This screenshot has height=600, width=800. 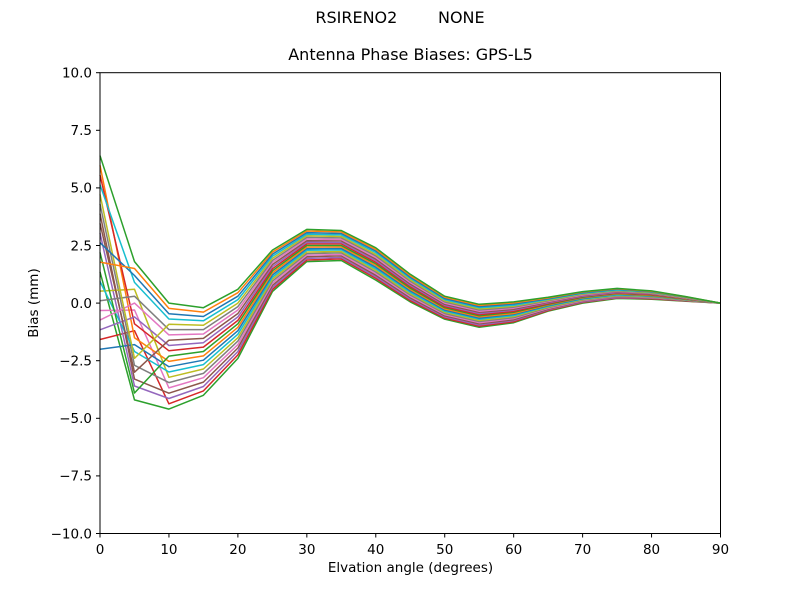 What do you see at coordinates (651, 550) in the screenshot?
I see `x-tick-label: 80` at bounding box center [651, 550].